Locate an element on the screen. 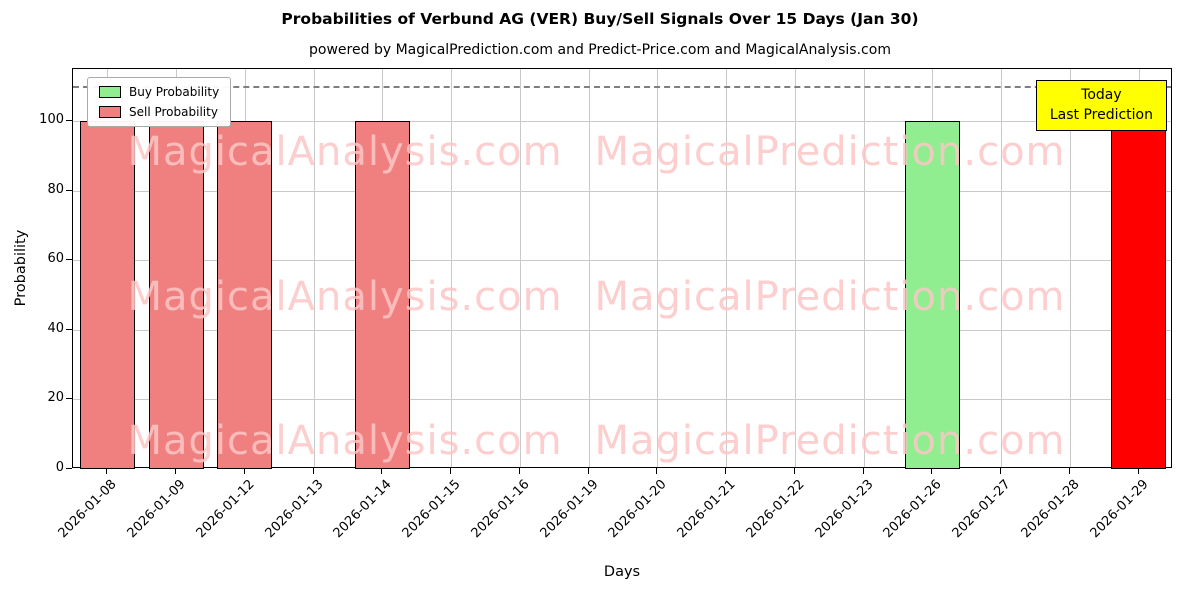 This screenshot has width=1200, height=600. x-tick-label: 2026-01-15 is located at coordinates (431, 509).